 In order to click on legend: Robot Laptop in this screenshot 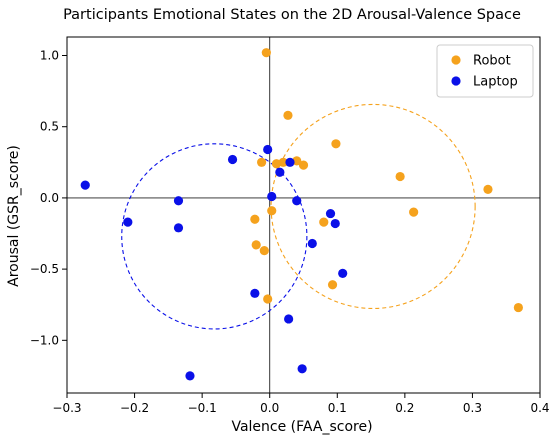, I will do `click(485, 71)`.